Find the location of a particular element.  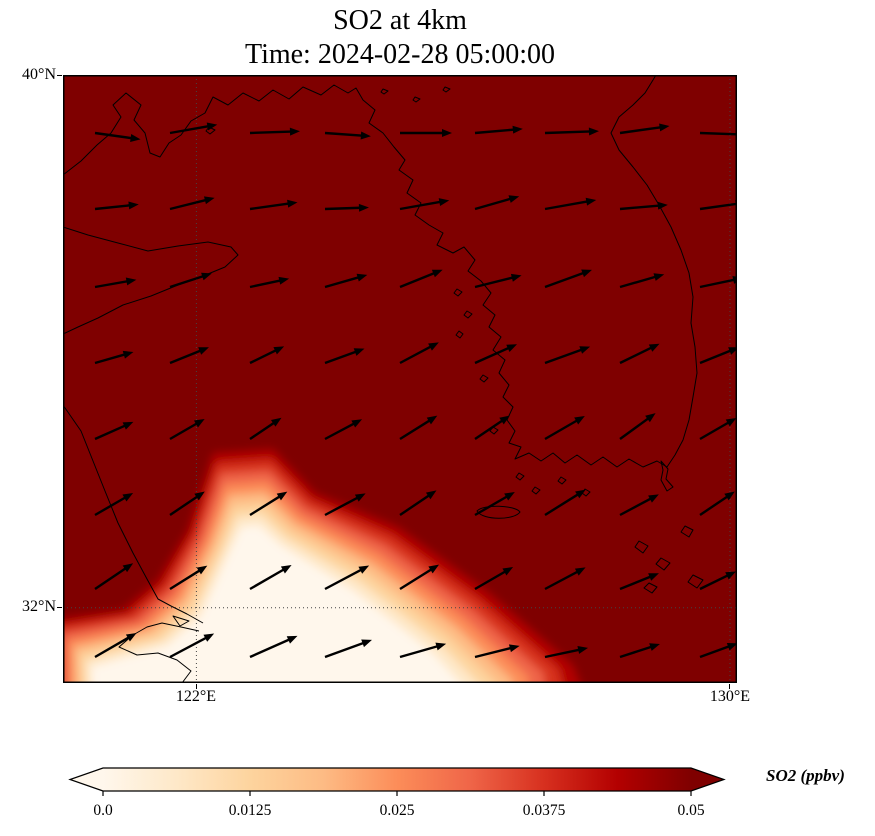

colorbar-tick-label: 0.025 is located at coordinates (397, 810).